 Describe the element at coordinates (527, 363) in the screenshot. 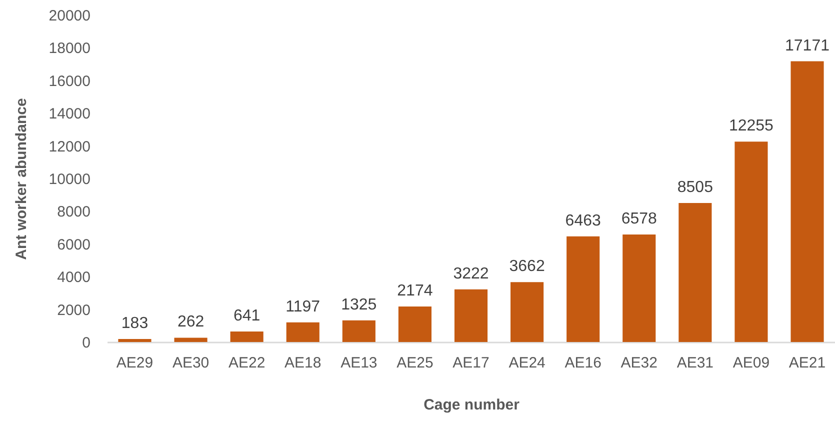

I see `x-tick-label: AE24` at that location.